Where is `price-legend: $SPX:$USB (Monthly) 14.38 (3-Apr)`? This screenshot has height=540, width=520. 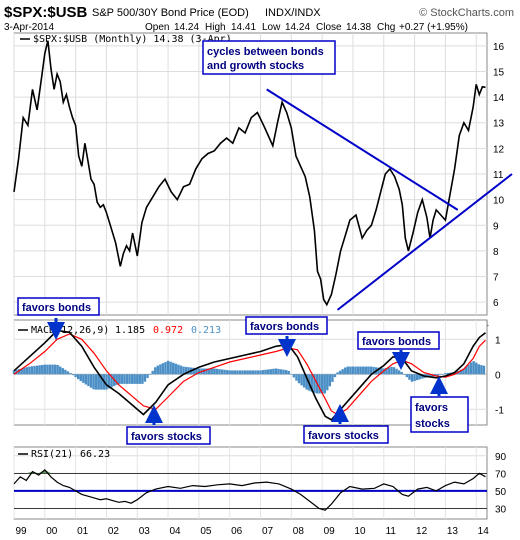
price-legend: $SPX:$USB (Monthly) 14.38 (3-Apr) is located at coordinates (126, 39).